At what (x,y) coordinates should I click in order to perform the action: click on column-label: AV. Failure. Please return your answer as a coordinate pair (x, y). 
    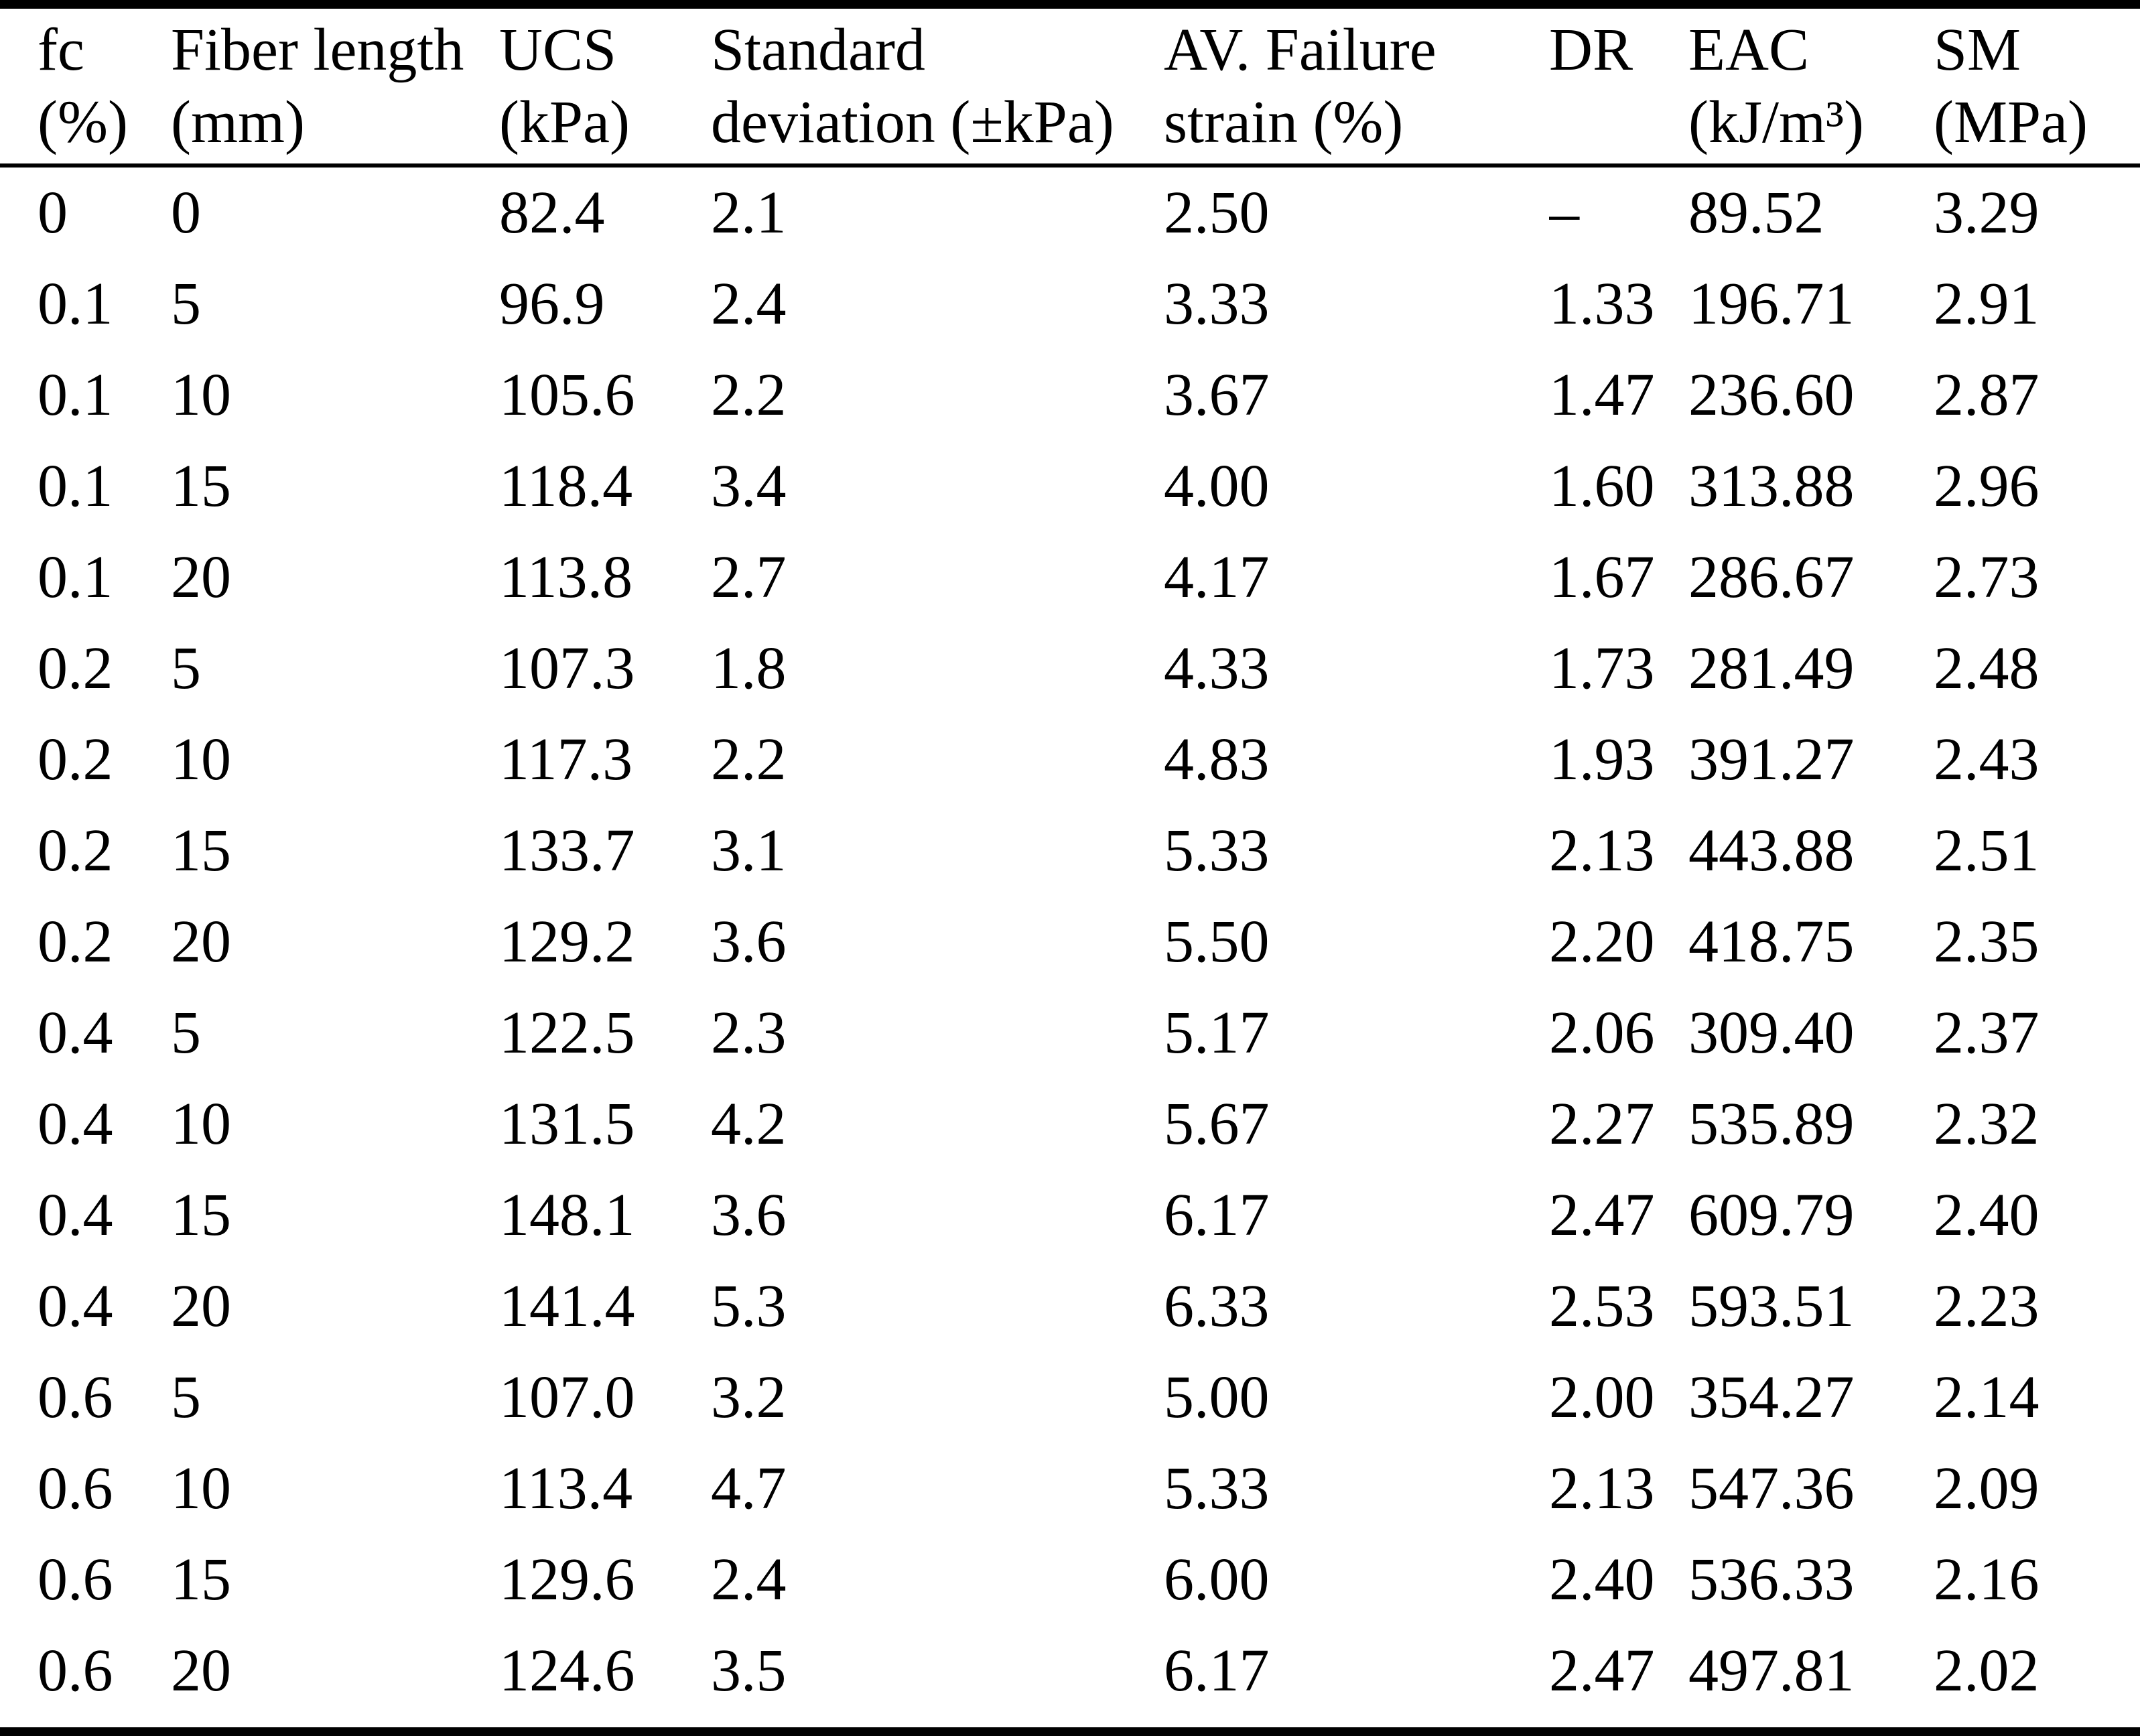
    Looking at the image, I should click on (1300, 49).